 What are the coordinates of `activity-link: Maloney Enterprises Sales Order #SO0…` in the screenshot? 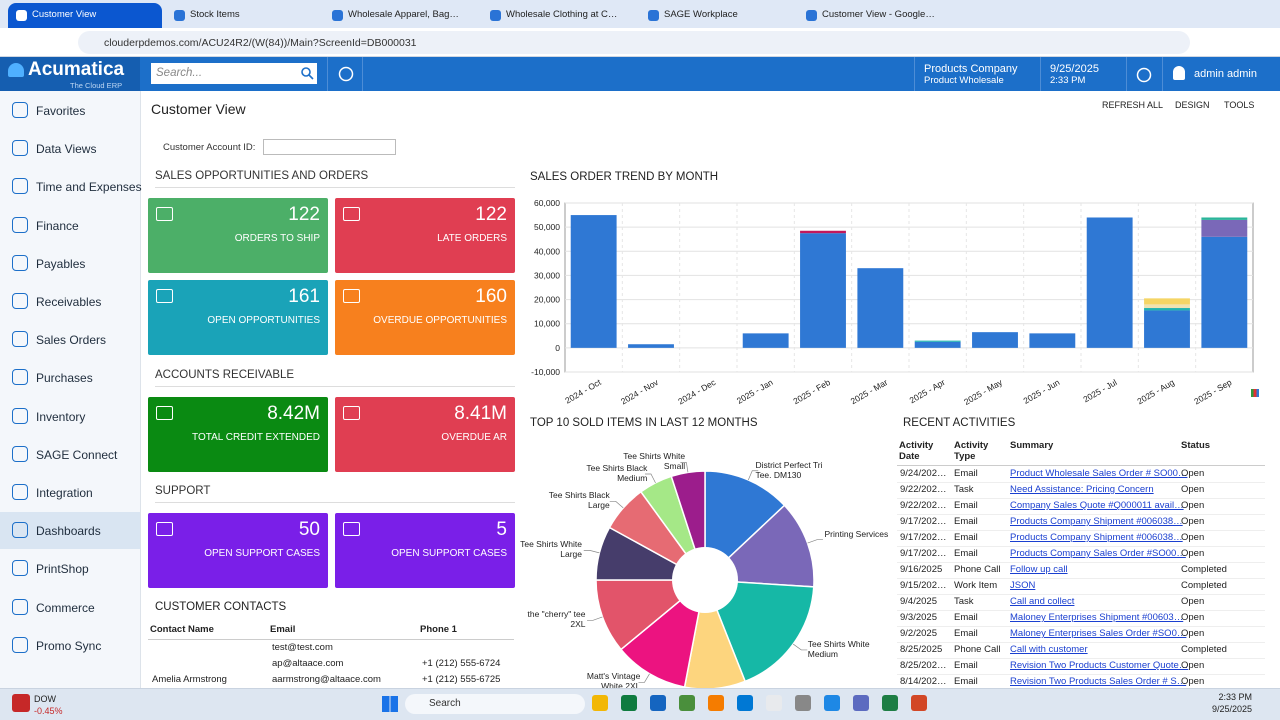 It's located at (1098, 633).